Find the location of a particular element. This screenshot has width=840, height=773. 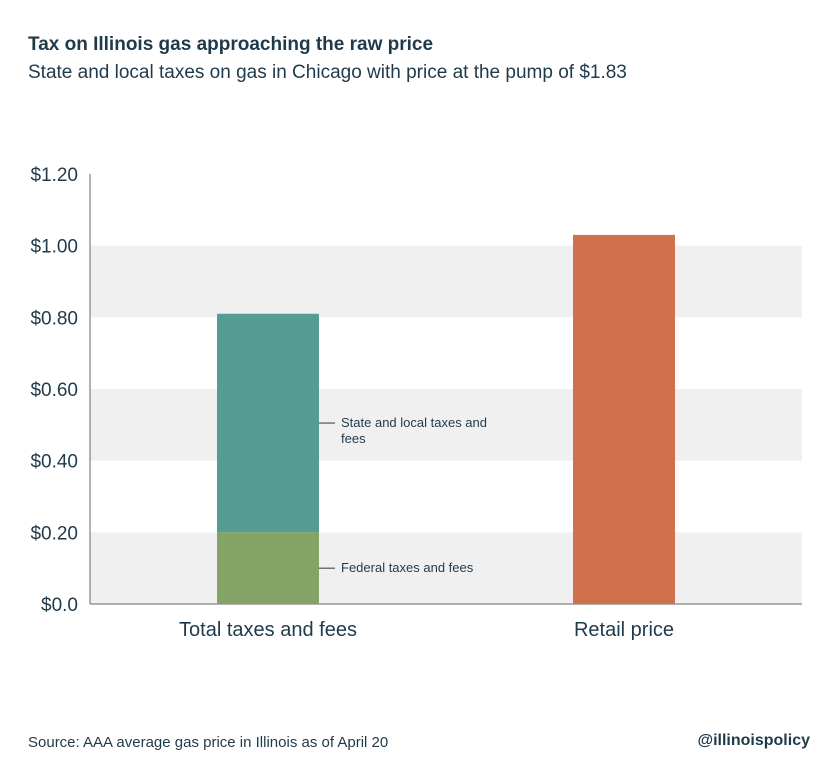

annotation-label: Federal taxes and fees is located at coordinates (407, 567).